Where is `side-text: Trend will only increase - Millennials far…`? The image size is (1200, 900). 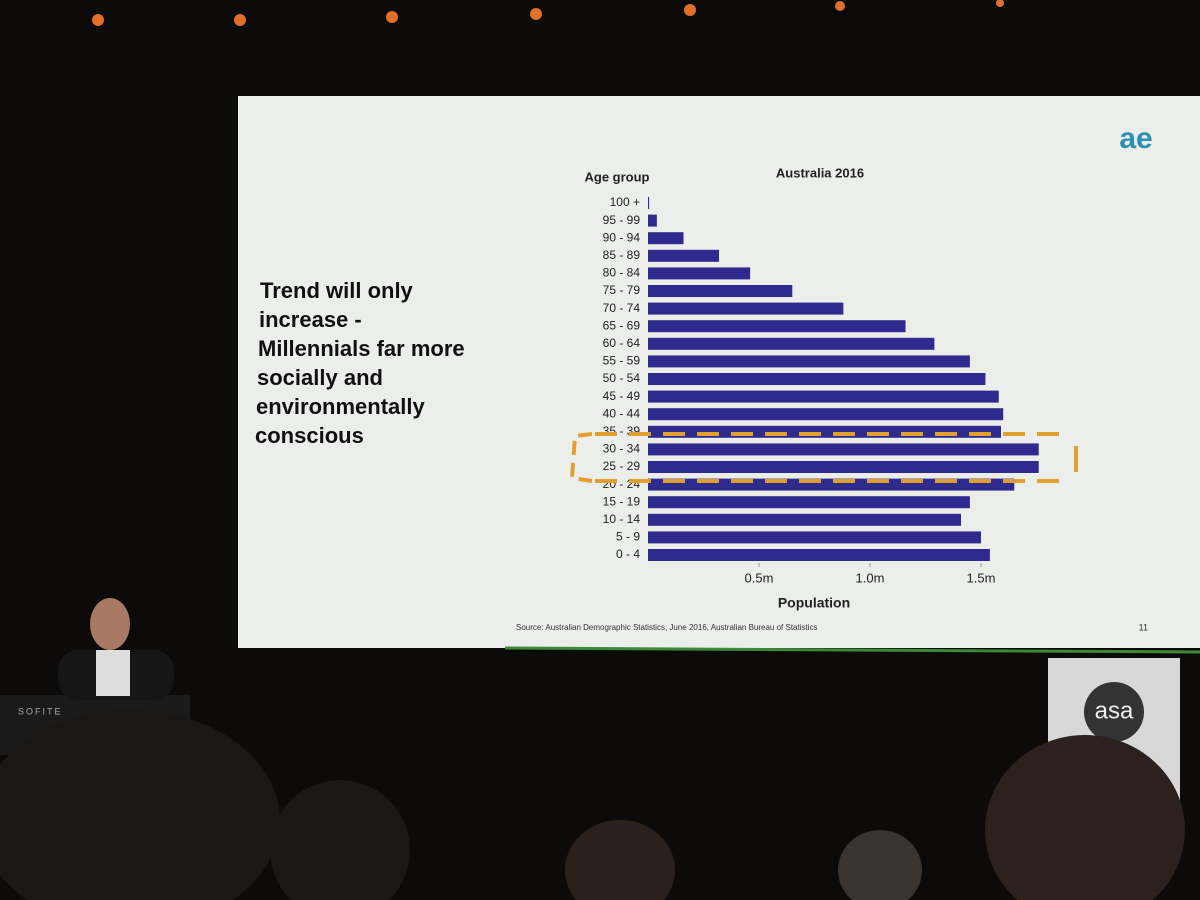
side-text: Trend will only increase - Millennials far… is located at coordinates (360, 363).